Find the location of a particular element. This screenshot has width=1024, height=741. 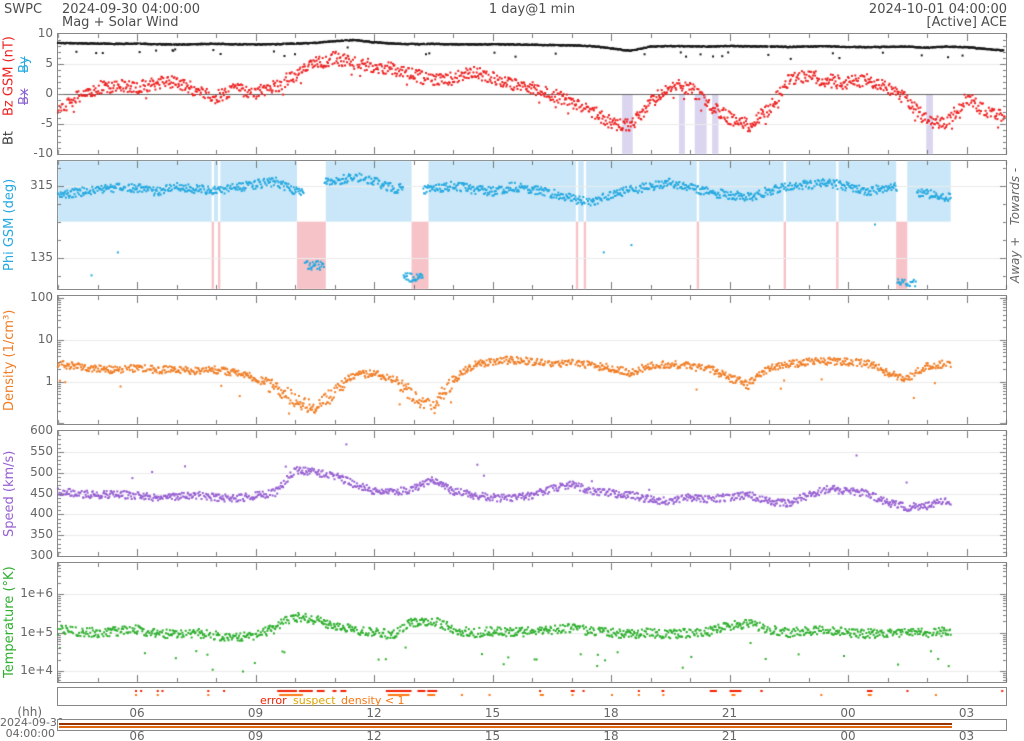

hourrow2-label-03: 03 is located at coordinates (966, 735).